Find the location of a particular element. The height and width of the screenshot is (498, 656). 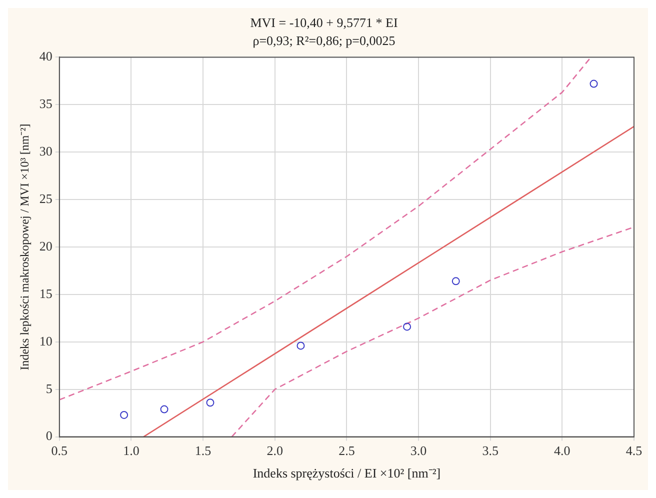

y-axis-title: Indeks lepkości makroskopowej / MVI ×10³ [nm⁻²] is located at coordinates (24, 247).